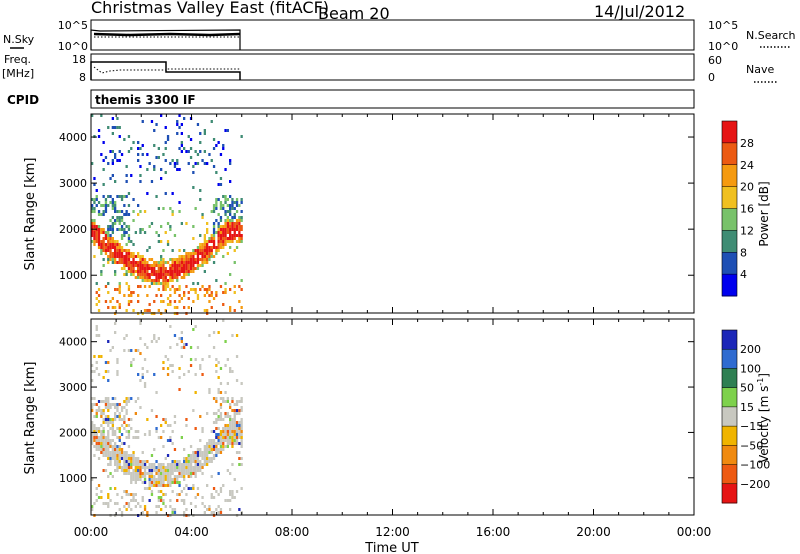 The image size is (800, 554). What do you see at coordinates (166, 70) in the screenshot?
I see `nave-trace` at bounding box center [166, 70].